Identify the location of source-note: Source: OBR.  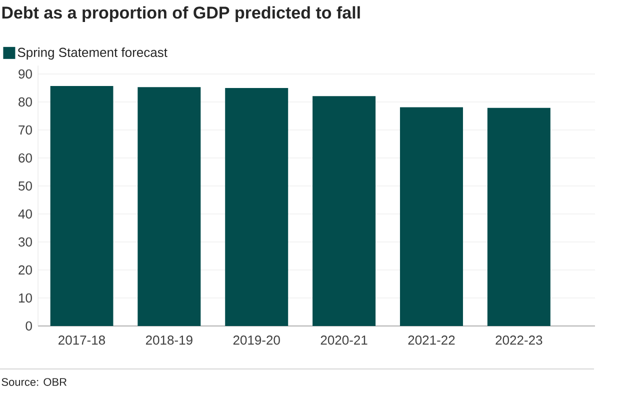
(34, 382).